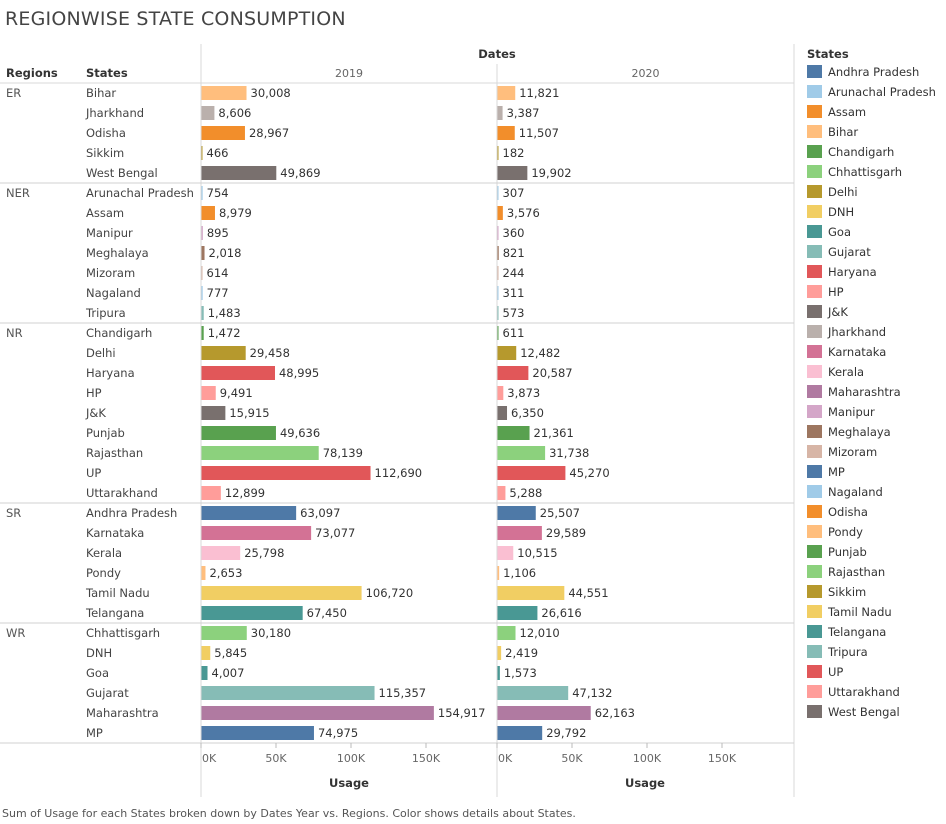 The width and height of the screenshot is (946, 824). I want to click on legend-item-pondy: Pondy, so click(845, 532).